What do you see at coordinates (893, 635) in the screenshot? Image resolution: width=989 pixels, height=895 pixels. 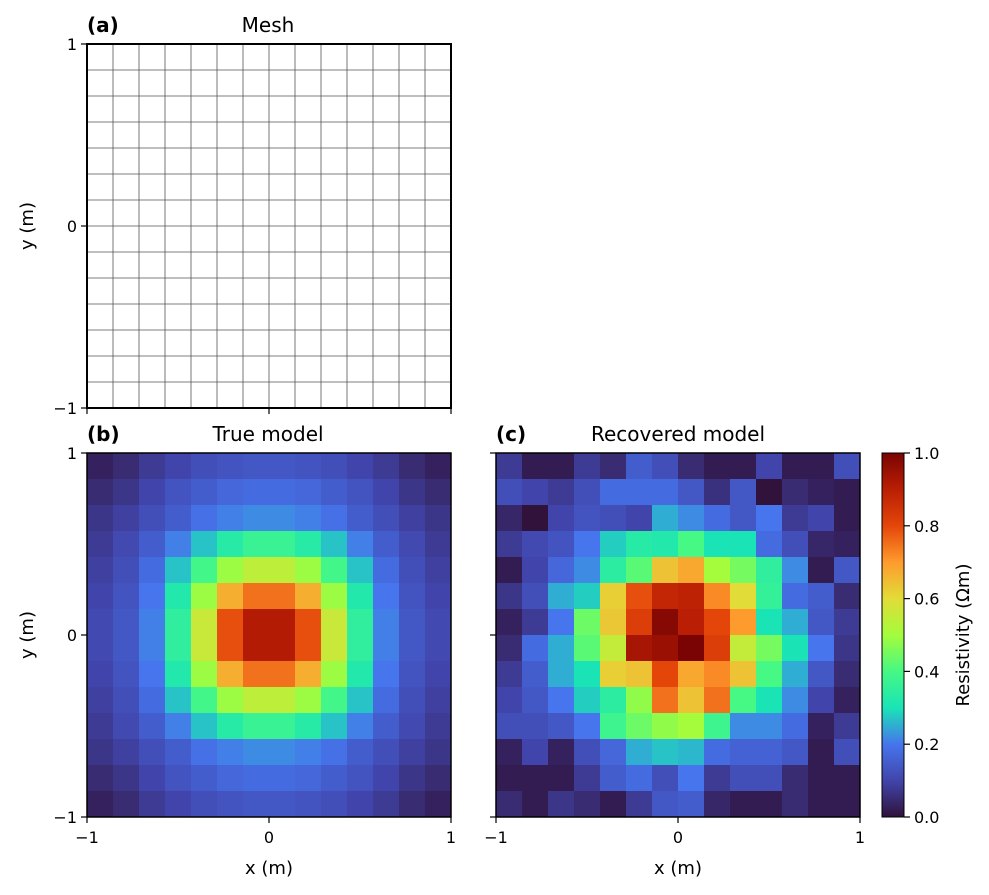 I see `colorbar-bar` at bounding box center [893, 635].